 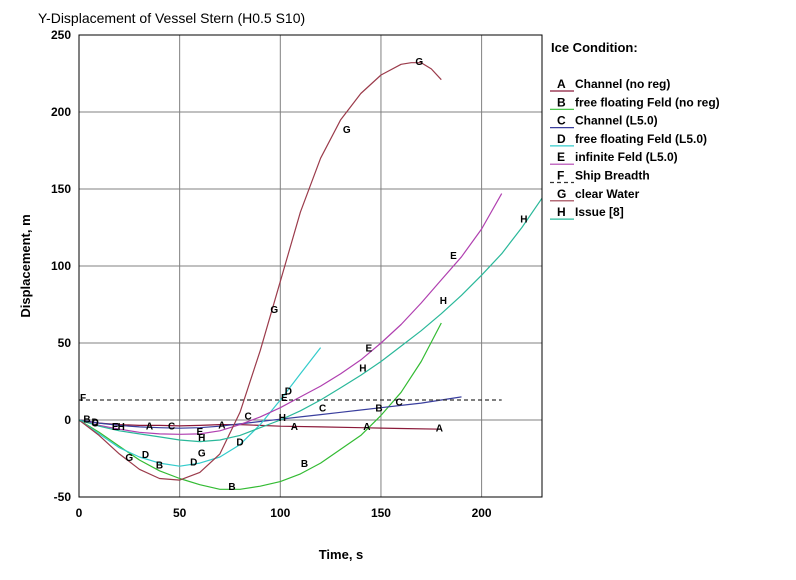 What do you see at coordinates (61, 266) in the screenshot?
I see `y-tick-label: 100` at bounding box center [61, 266].